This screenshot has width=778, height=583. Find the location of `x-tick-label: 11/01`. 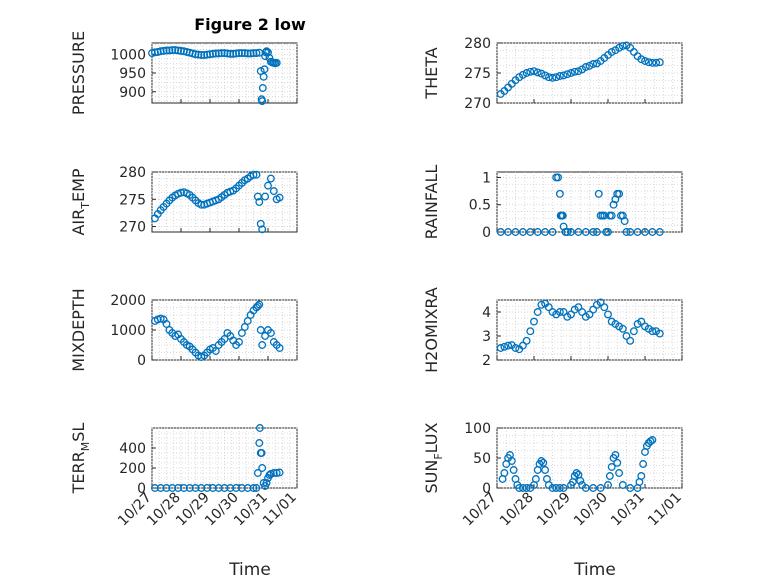

x-tick-label: 11/01 is located at coordinates (280, 510).